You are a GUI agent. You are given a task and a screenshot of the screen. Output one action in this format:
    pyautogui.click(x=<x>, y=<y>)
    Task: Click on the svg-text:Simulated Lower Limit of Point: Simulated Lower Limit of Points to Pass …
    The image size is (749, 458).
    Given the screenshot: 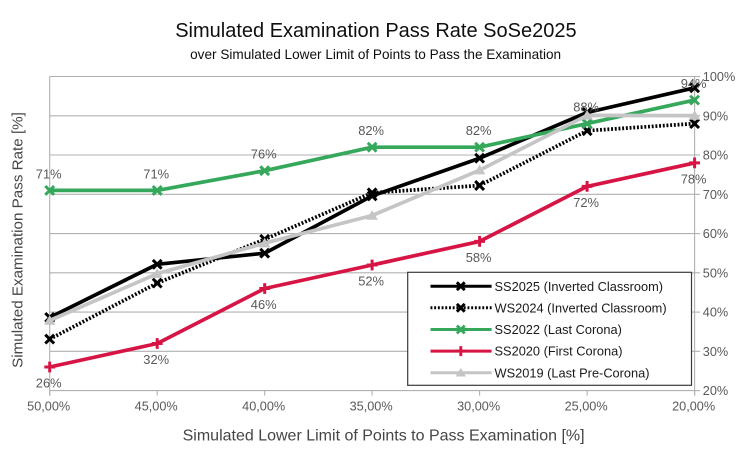 What is the action you would take?
    pyautogui.click(x=384, y=436)
    